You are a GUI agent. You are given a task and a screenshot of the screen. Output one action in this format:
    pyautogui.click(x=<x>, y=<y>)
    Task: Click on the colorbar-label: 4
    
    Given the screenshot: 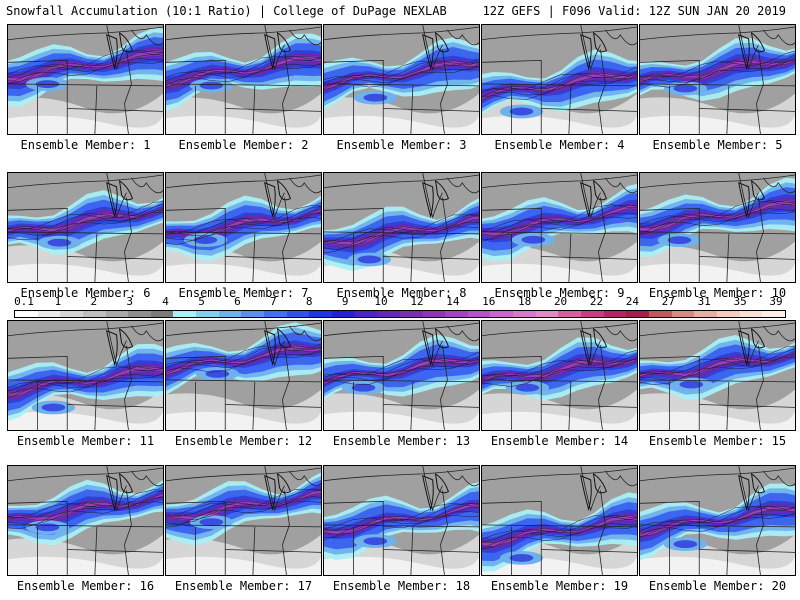 What is the action you would take?
    pyautogui.click(x=165, y=301)
    